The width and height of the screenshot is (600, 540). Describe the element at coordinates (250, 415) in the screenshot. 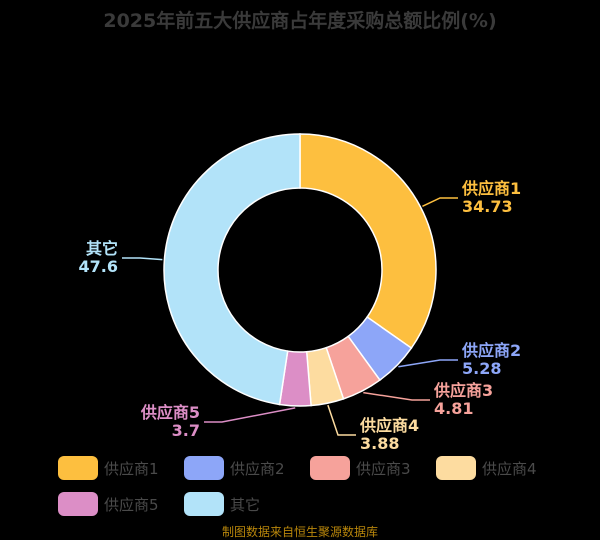

I see `leader-line-供应商5` at that location.